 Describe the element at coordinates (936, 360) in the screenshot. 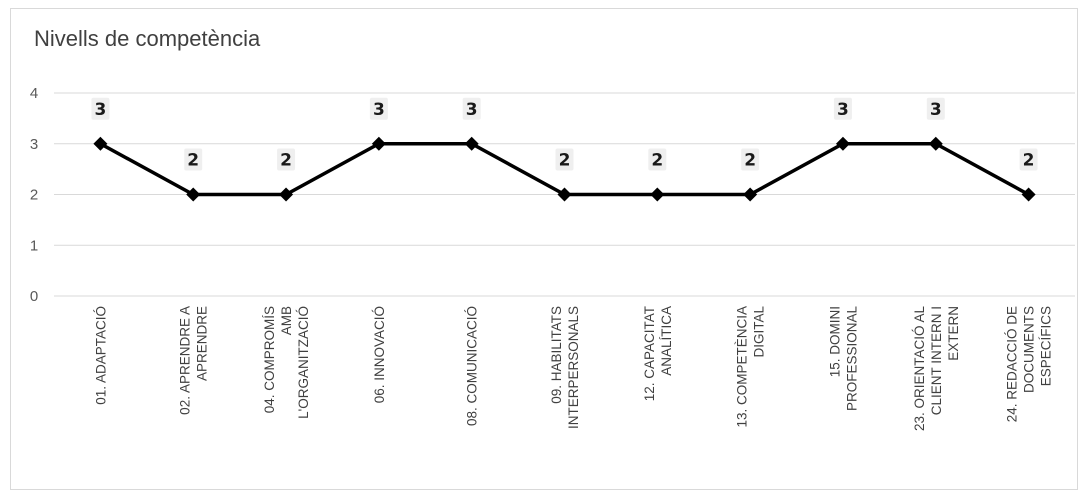

I see `x-tick-label: CLIENT INTERN I` at that location.